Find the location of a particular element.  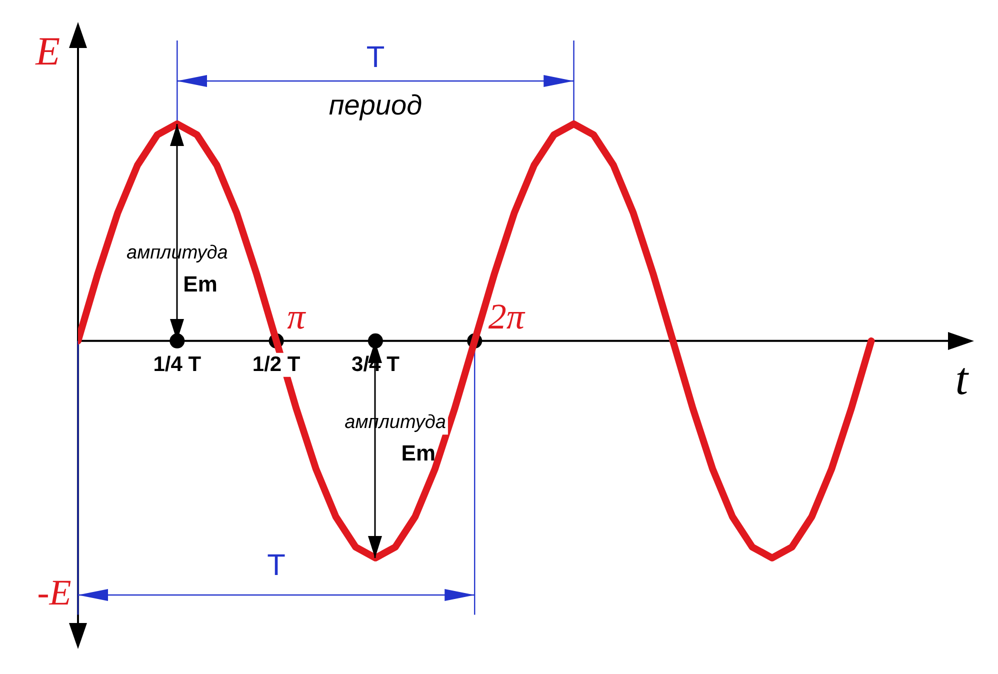

x-axis-title: t is located at coordinates (962, 378).